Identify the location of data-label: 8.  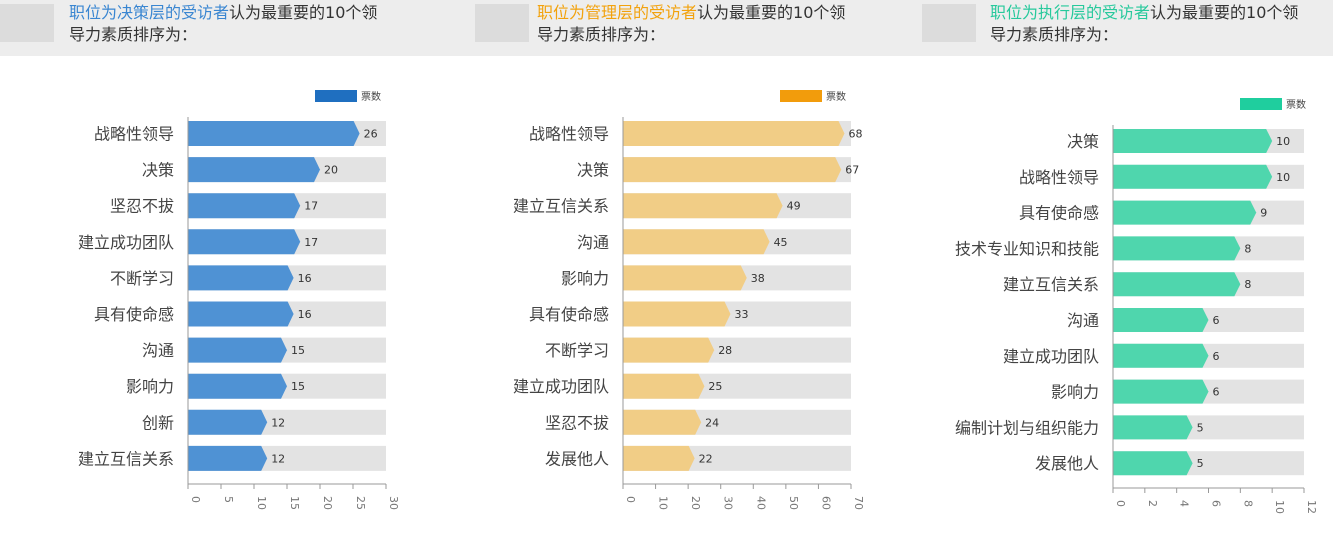
(1247, 284).